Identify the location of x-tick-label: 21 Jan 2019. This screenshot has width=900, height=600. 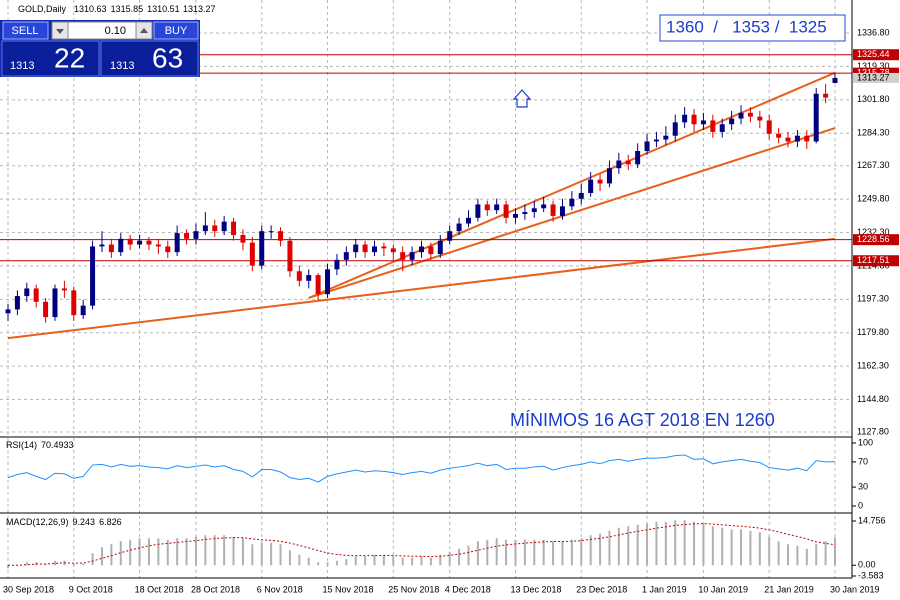
(789, 589).